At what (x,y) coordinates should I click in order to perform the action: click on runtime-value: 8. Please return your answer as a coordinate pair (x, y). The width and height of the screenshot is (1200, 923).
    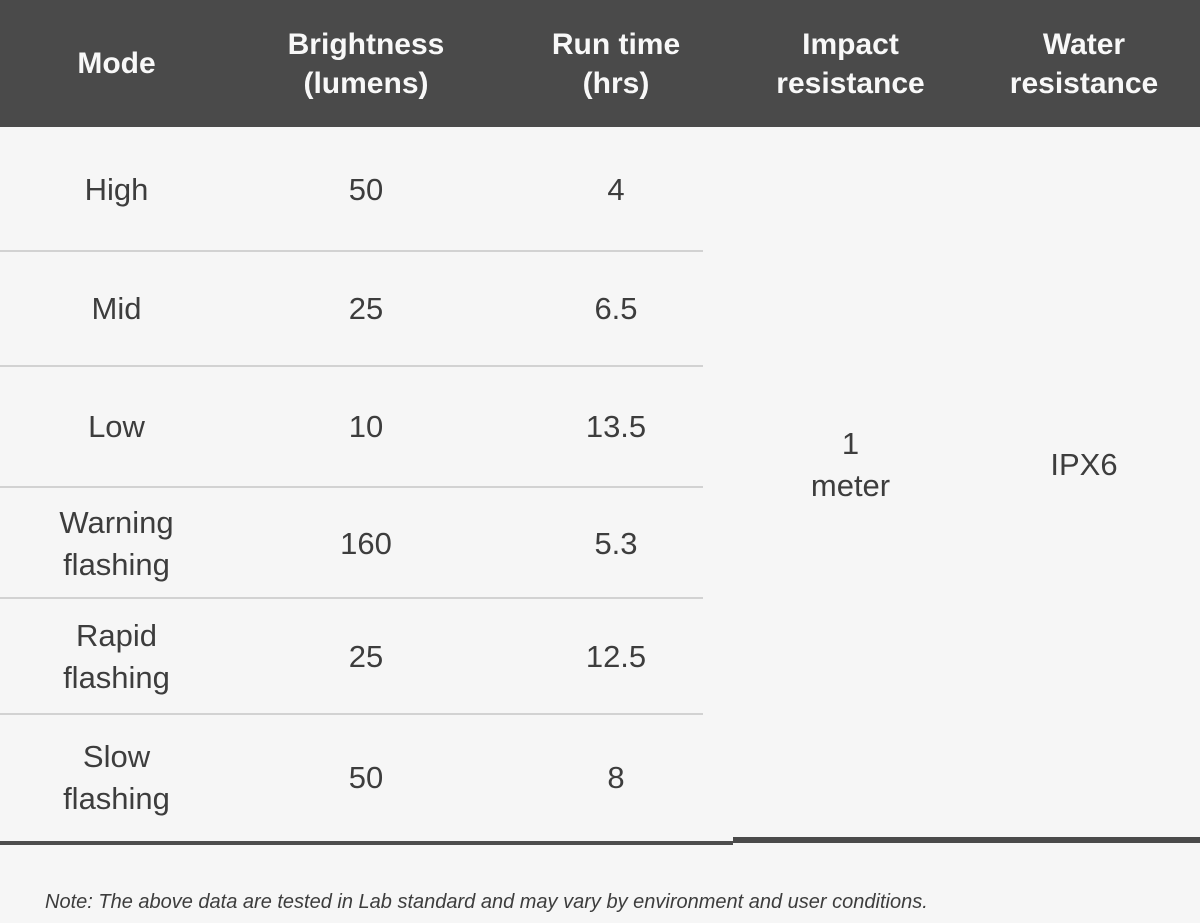
    Looking at the image, I should click on (616, 777).